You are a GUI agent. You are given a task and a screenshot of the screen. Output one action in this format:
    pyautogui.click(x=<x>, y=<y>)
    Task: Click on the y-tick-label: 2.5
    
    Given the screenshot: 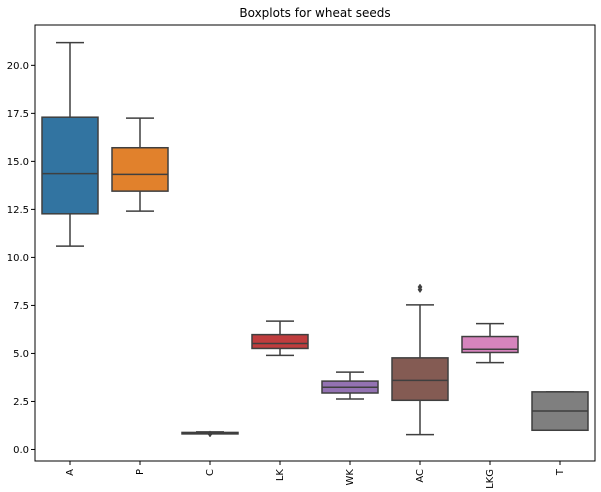 What is the action you would take?
    pyautogui.click(x=21, y=402)
    